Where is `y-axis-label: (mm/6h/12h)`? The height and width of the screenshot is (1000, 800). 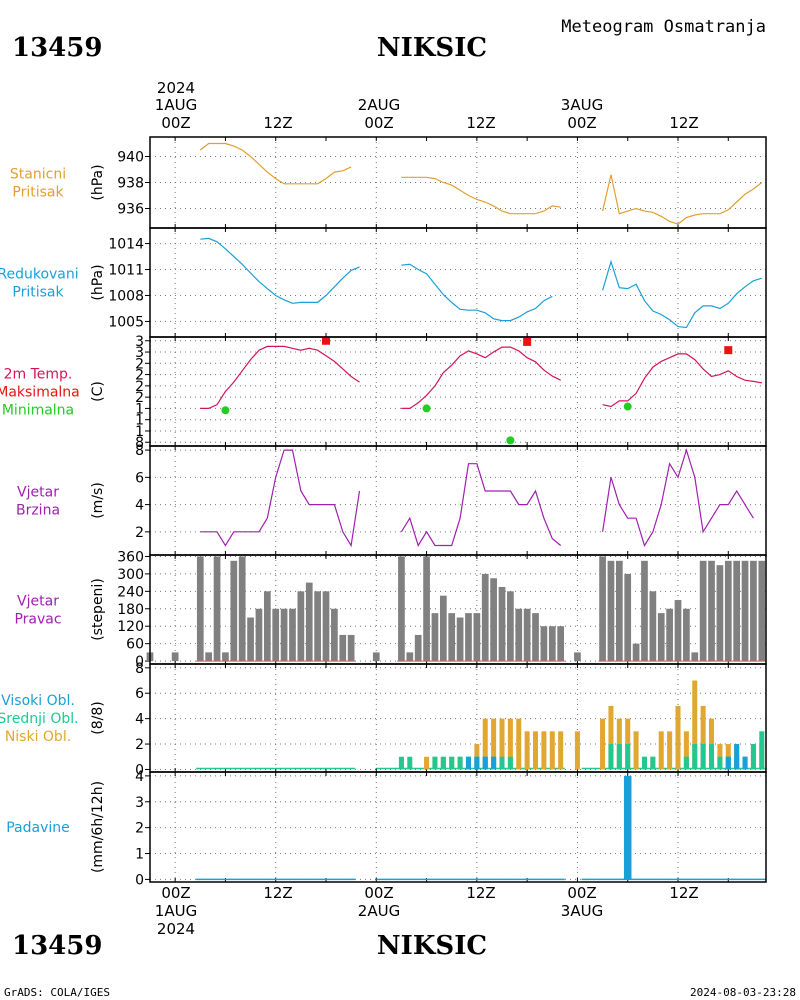 y-axis-label: (mm/6h/12h) is located at coordinates (98, 827).